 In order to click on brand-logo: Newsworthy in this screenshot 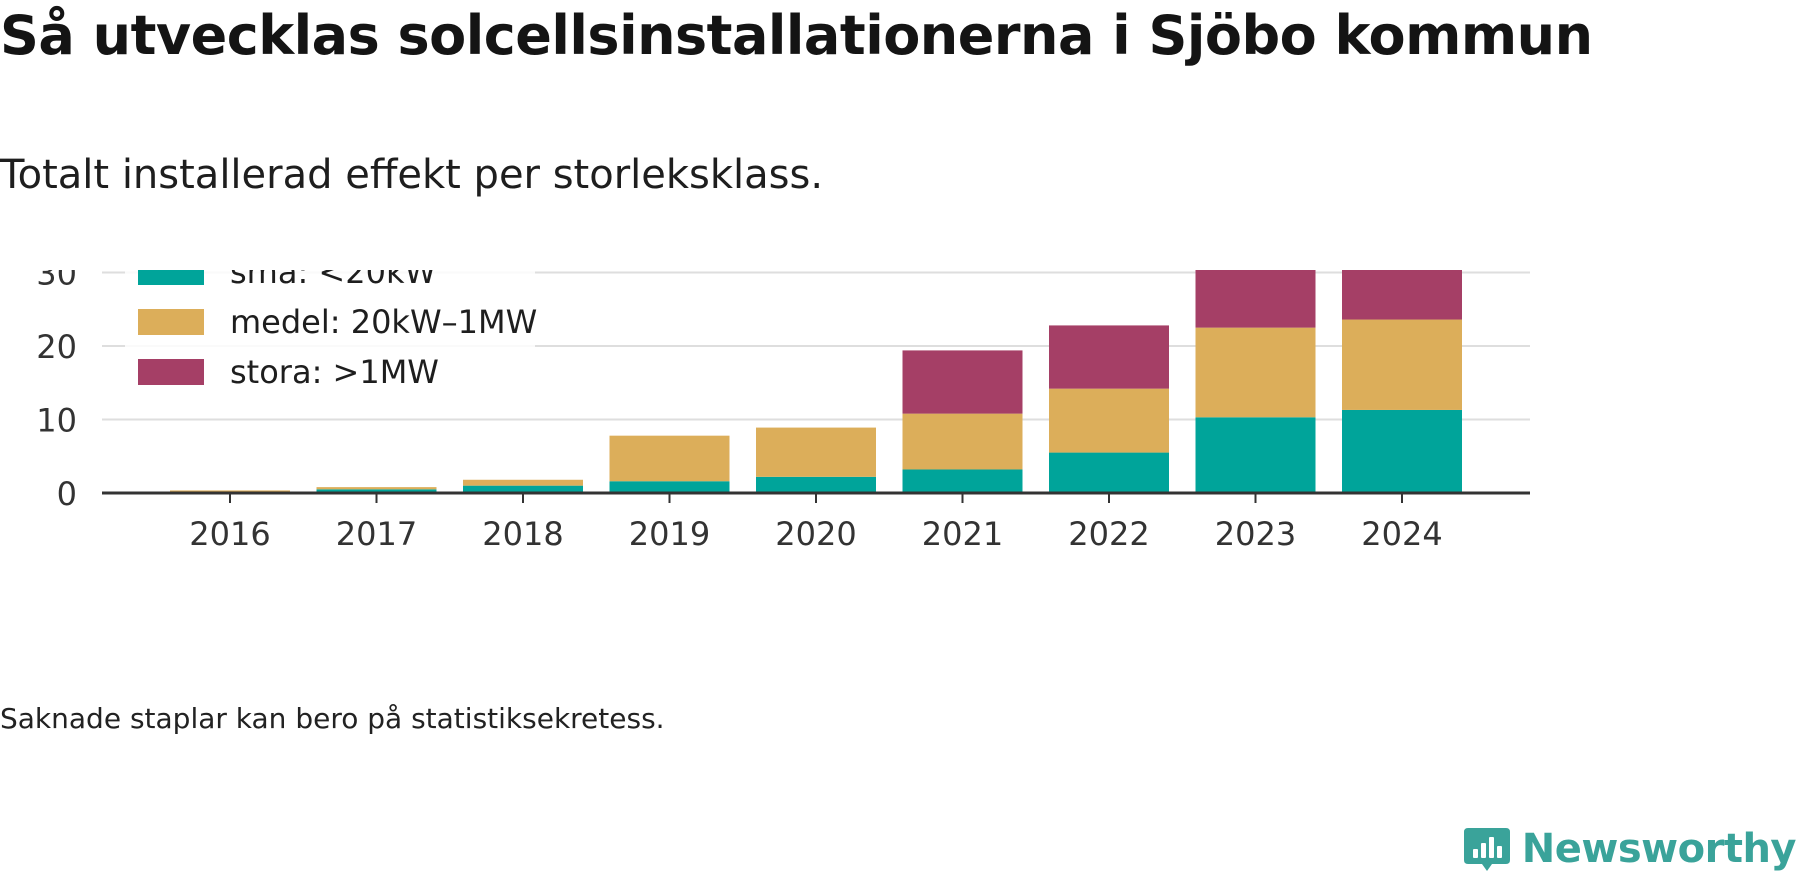, I will do `click(1629, 849)`.